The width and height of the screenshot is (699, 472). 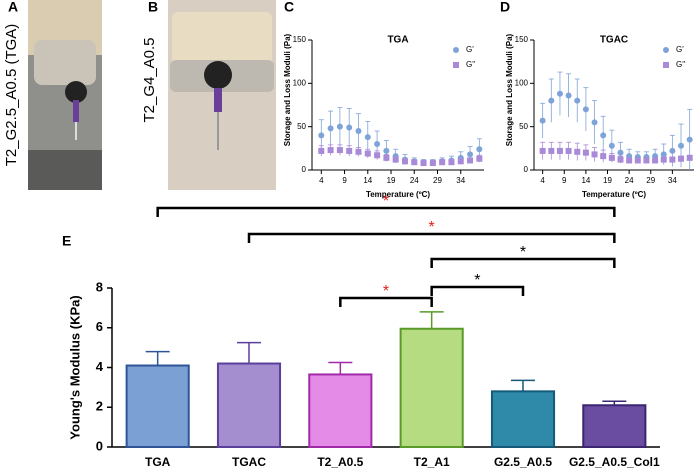 What do you see at coordinates (66, 241) in the screenshot?
I see `panel-label: E` at bounding box center [66, 241].